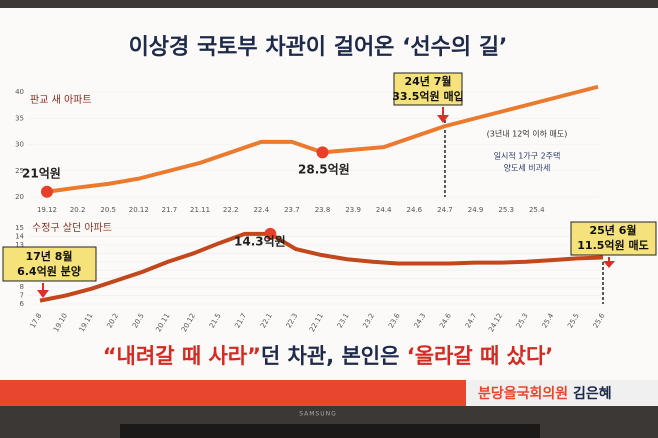  I want to click on x-tick-label: 19.12, so click(47, 210).